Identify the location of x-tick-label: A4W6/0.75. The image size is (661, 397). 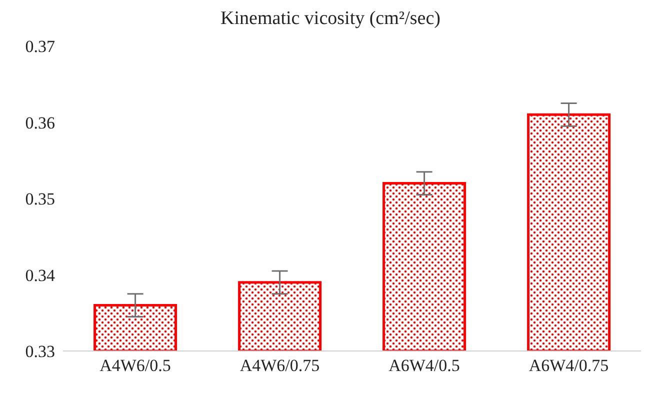
(280, 366).